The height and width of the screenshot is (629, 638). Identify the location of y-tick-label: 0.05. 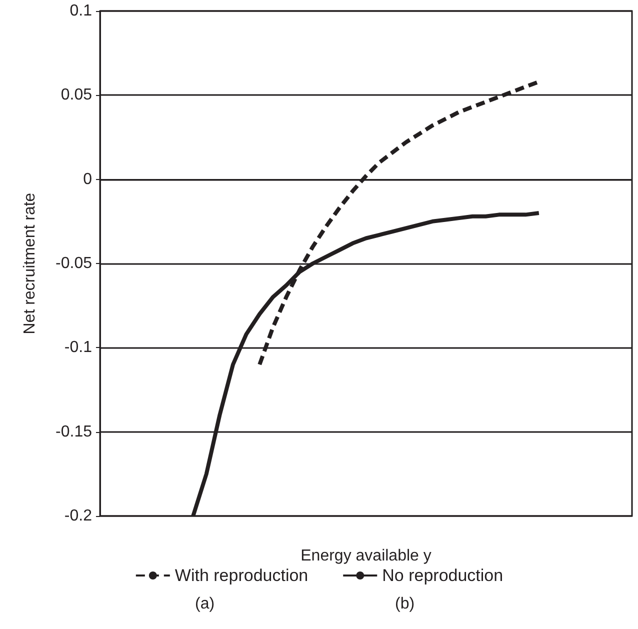
(76, 95).